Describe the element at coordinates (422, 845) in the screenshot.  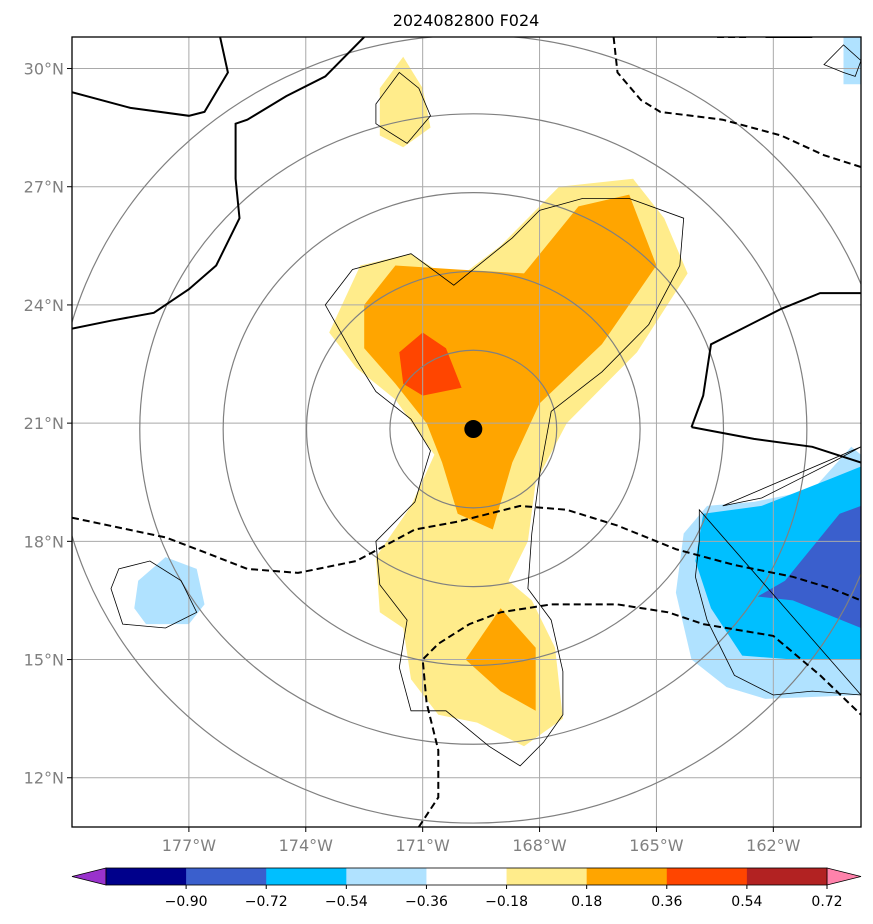
I see `x-tick-label-2: 171°W` at that location.